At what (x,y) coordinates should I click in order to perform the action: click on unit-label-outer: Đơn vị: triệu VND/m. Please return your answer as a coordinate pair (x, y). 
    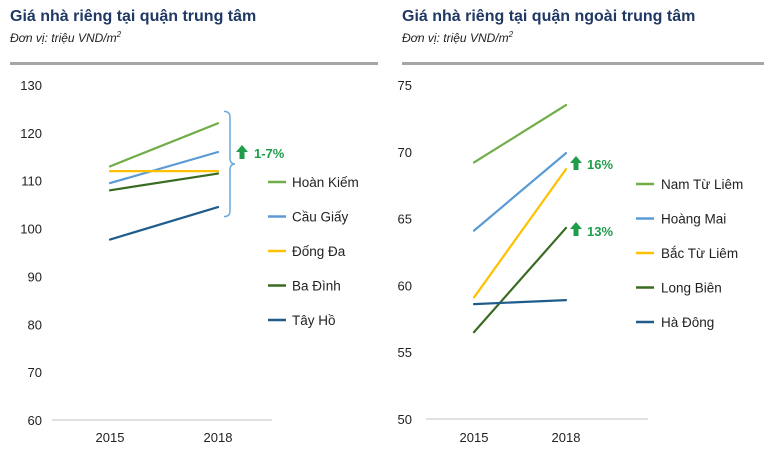
    Looking at the image, I should click on (455, 38).